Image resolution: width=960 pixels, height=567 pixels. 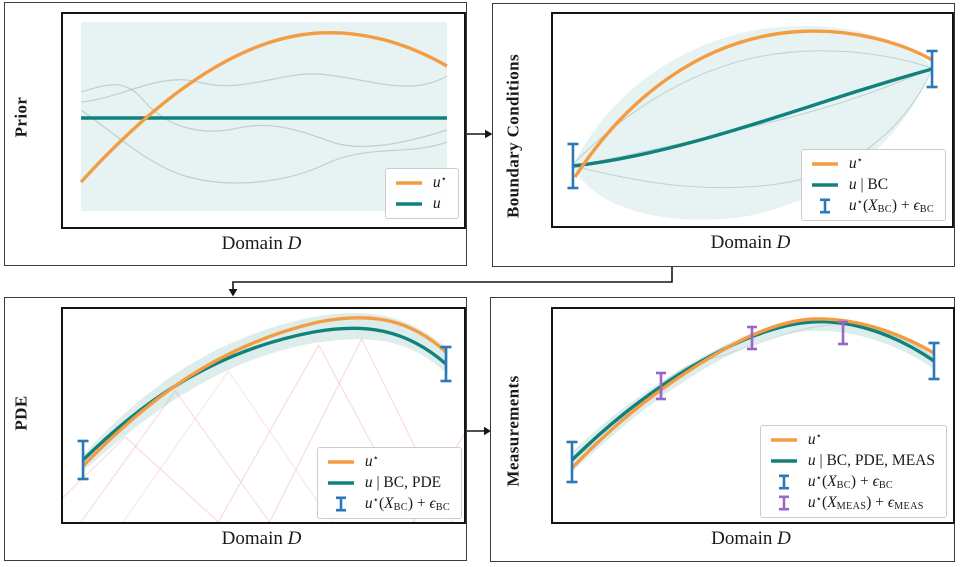 I want to click on legend-label: u, so click(x=437, y=204).